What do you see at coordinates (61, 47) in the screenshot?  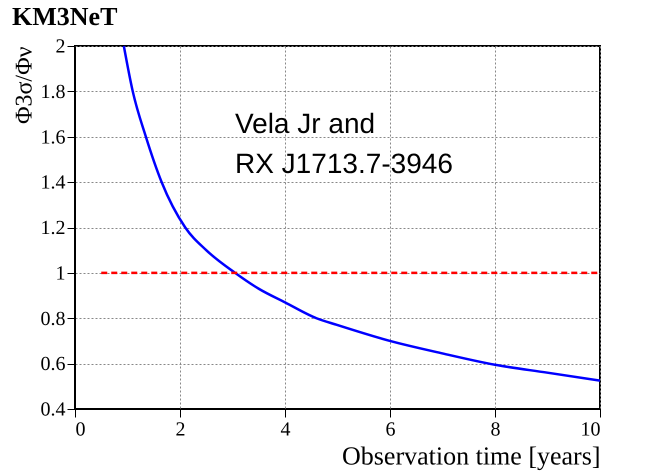 I see `y-tick-label: 2` at bounding box center [61, 47].